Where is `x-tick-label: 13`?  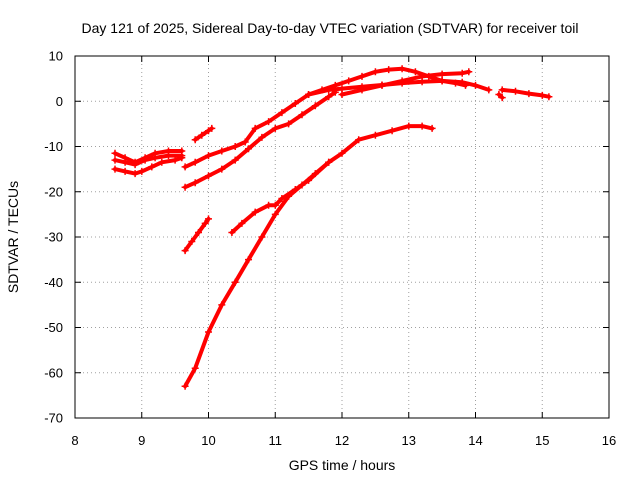
x-tick-label: 13 is located at coordinates (409, 440).